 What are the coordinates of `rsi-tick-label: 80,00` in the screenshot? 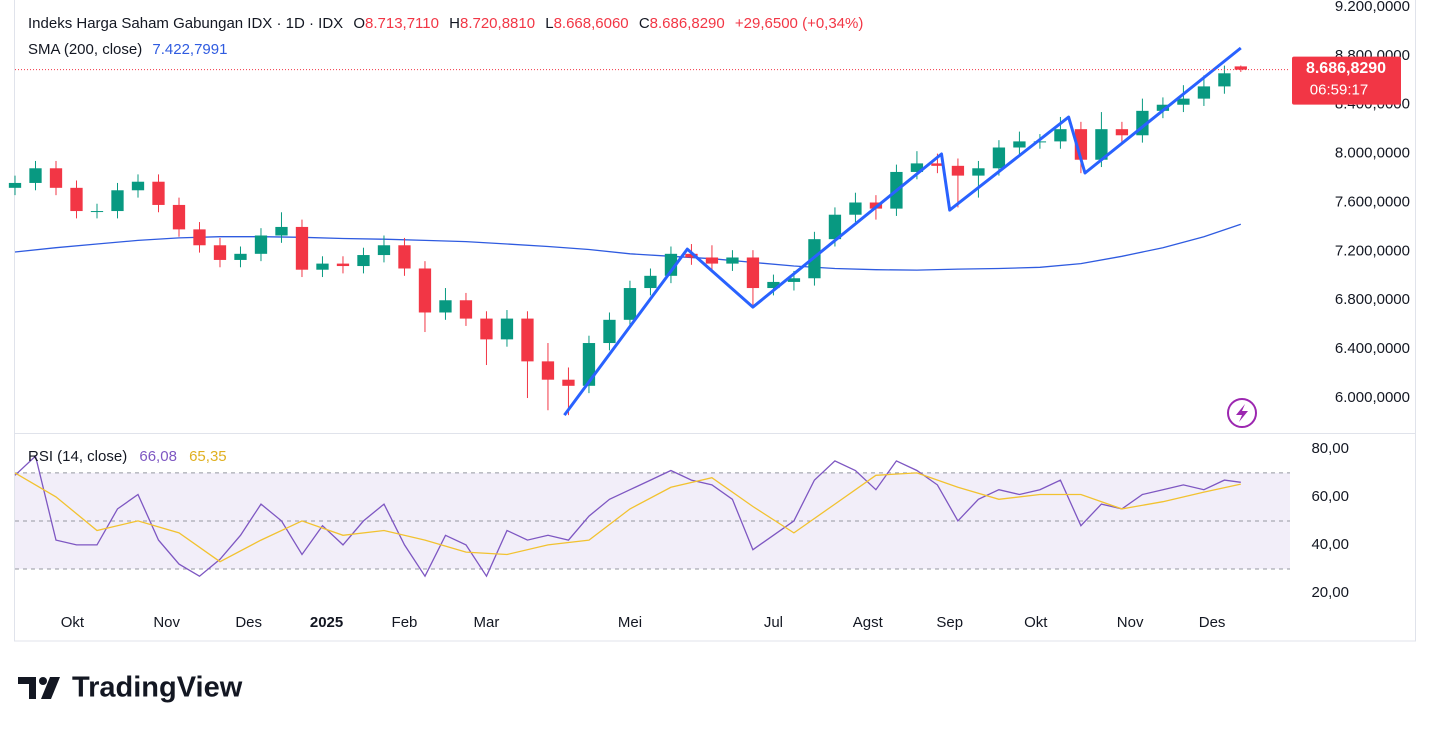 It's located at (1330, 448).